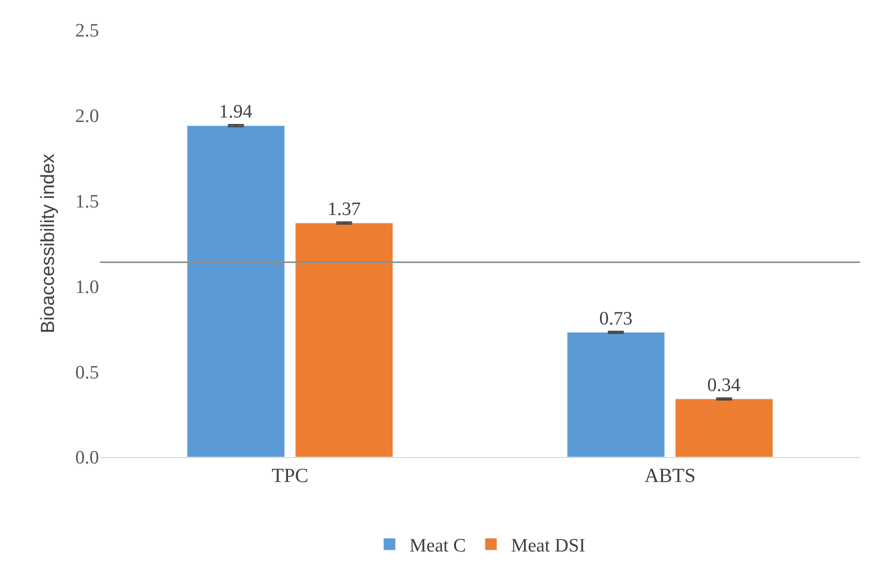  Describe the element at coordinates (724, 385) in the screenshot. I see `data-label: 0.34` at that location.